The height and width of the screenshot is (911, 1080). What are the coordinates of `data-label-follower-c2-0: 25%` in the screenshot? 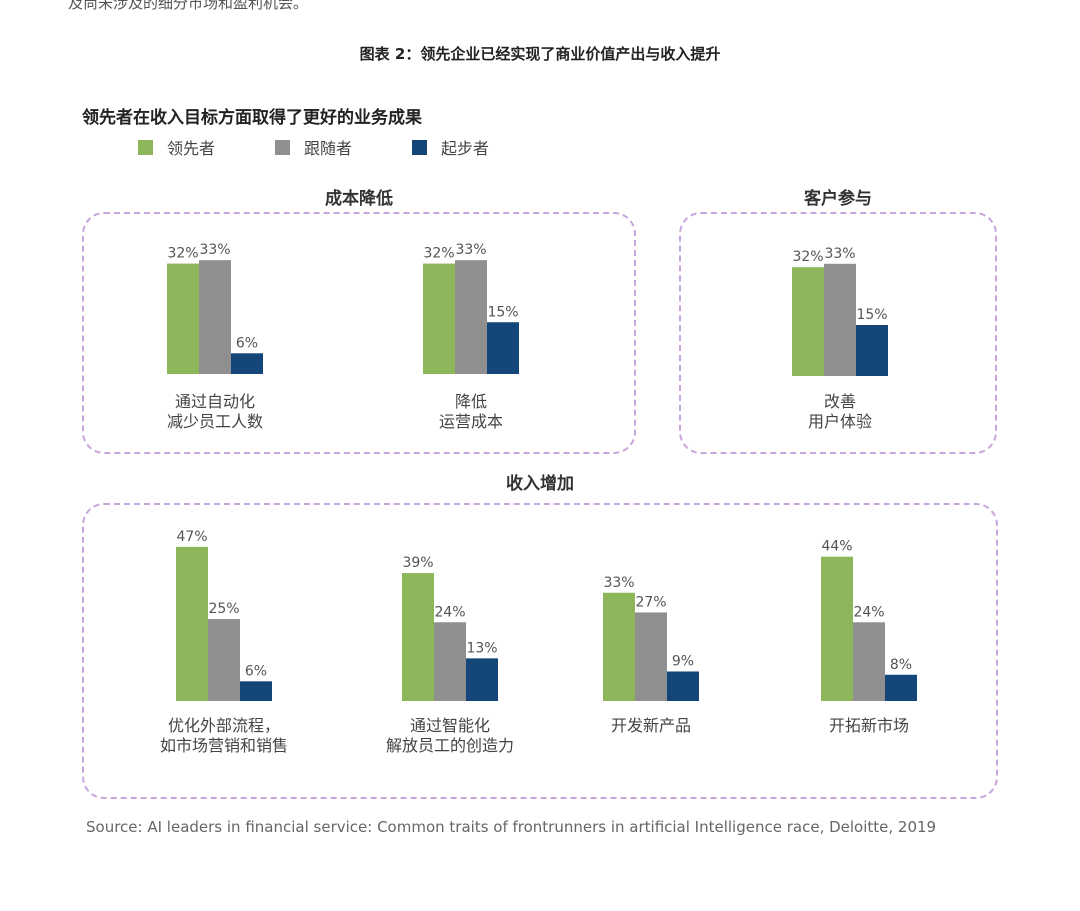 It's located at (223, 609).